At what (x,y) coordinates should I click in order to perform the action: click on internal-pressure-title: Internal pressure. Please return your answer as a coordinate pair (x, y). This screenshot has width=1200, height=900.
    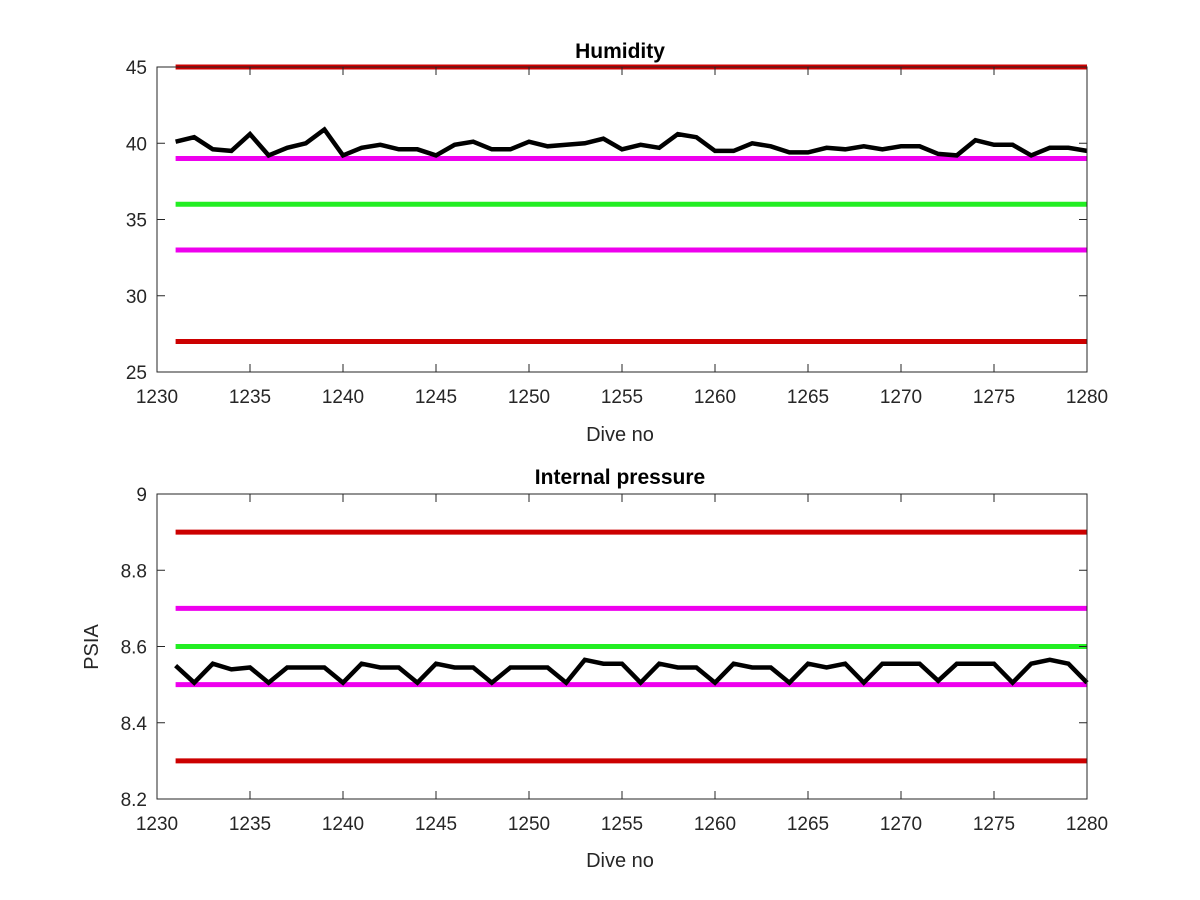
    Looking at the image, I should click on (620, 477).